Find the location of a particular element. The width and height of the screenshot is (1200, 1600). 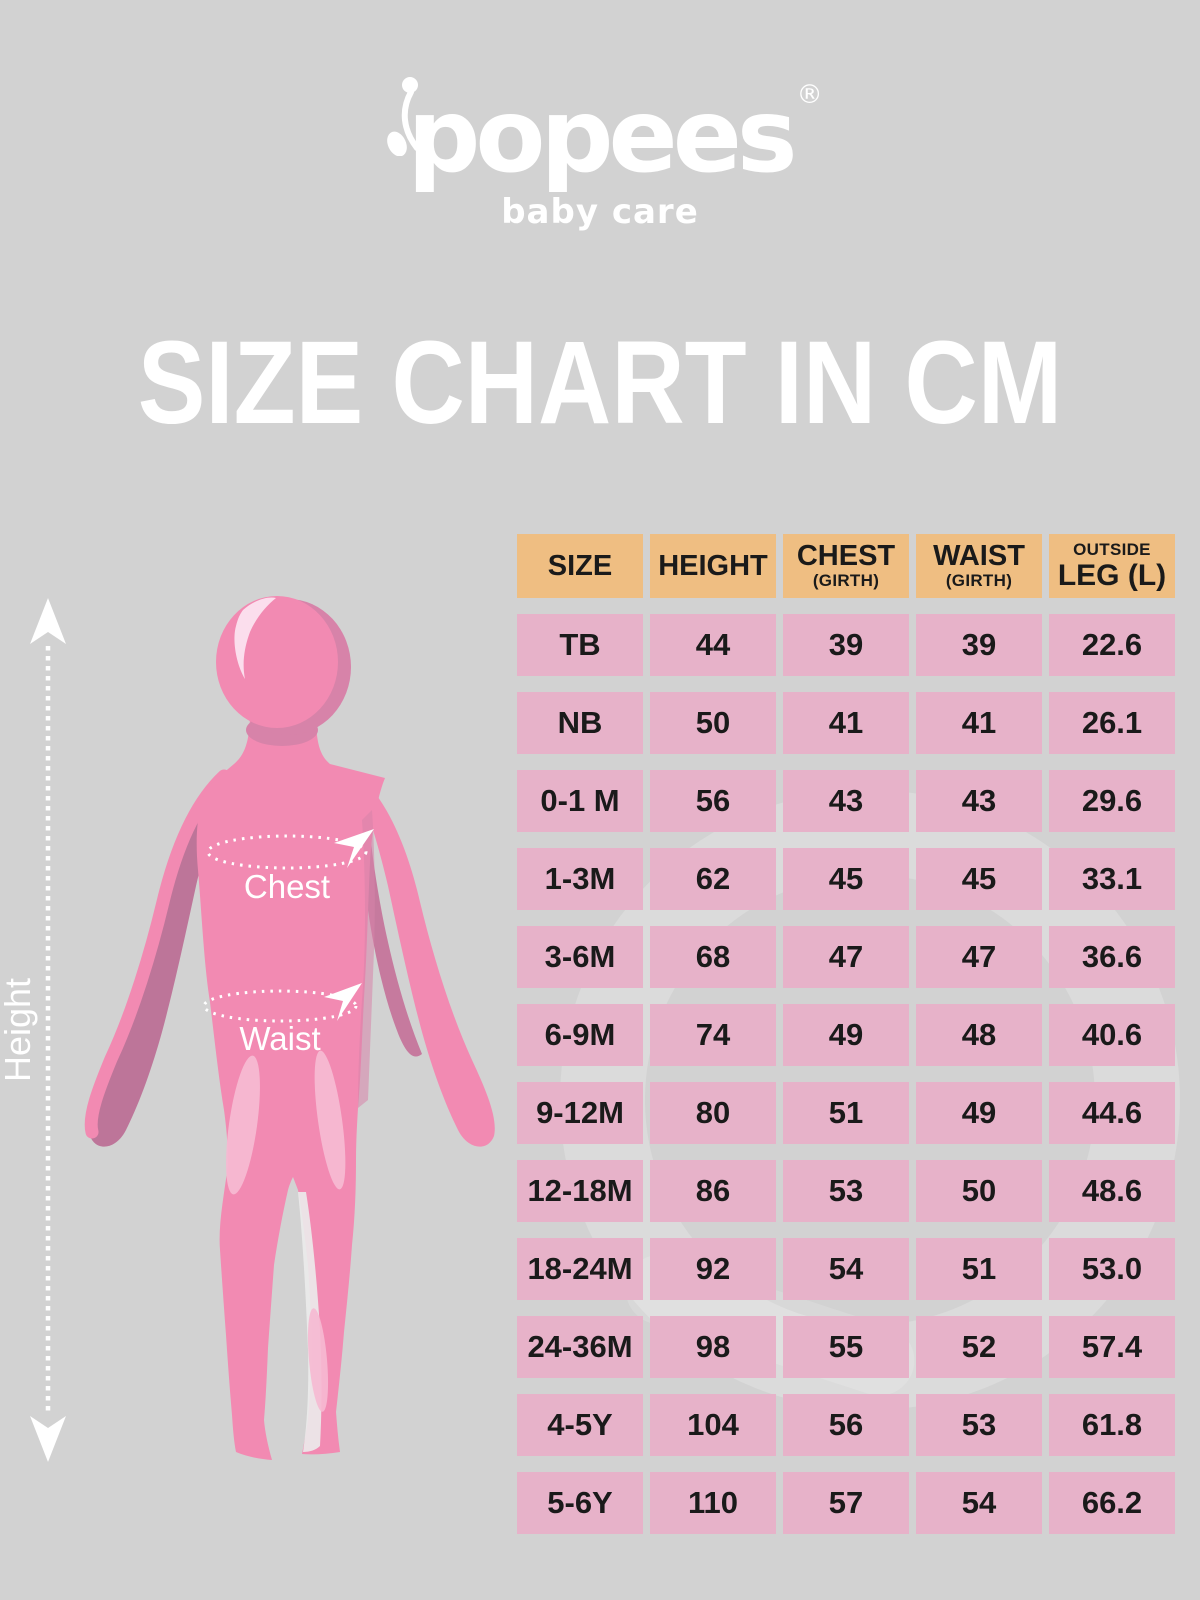

value-cell: 74 is located at coordinates (713, 1035).